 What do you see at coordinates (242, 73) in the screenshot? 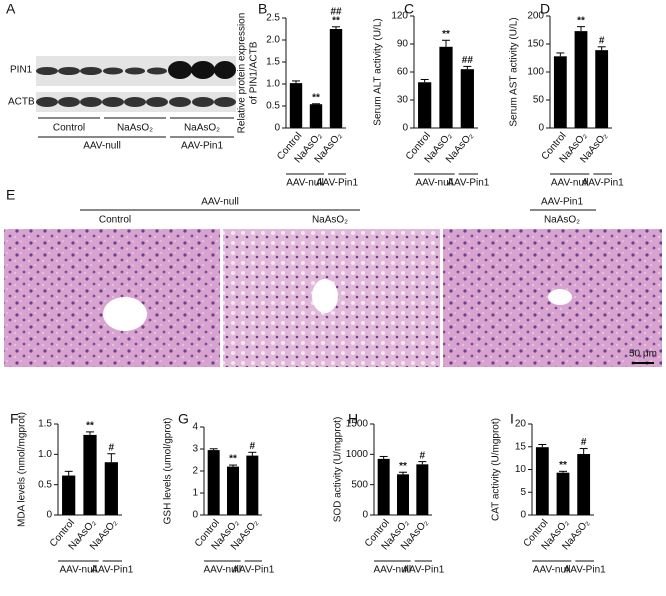
I see `y-axis-label: Relative protein expression` at bounding box center [242, 73].